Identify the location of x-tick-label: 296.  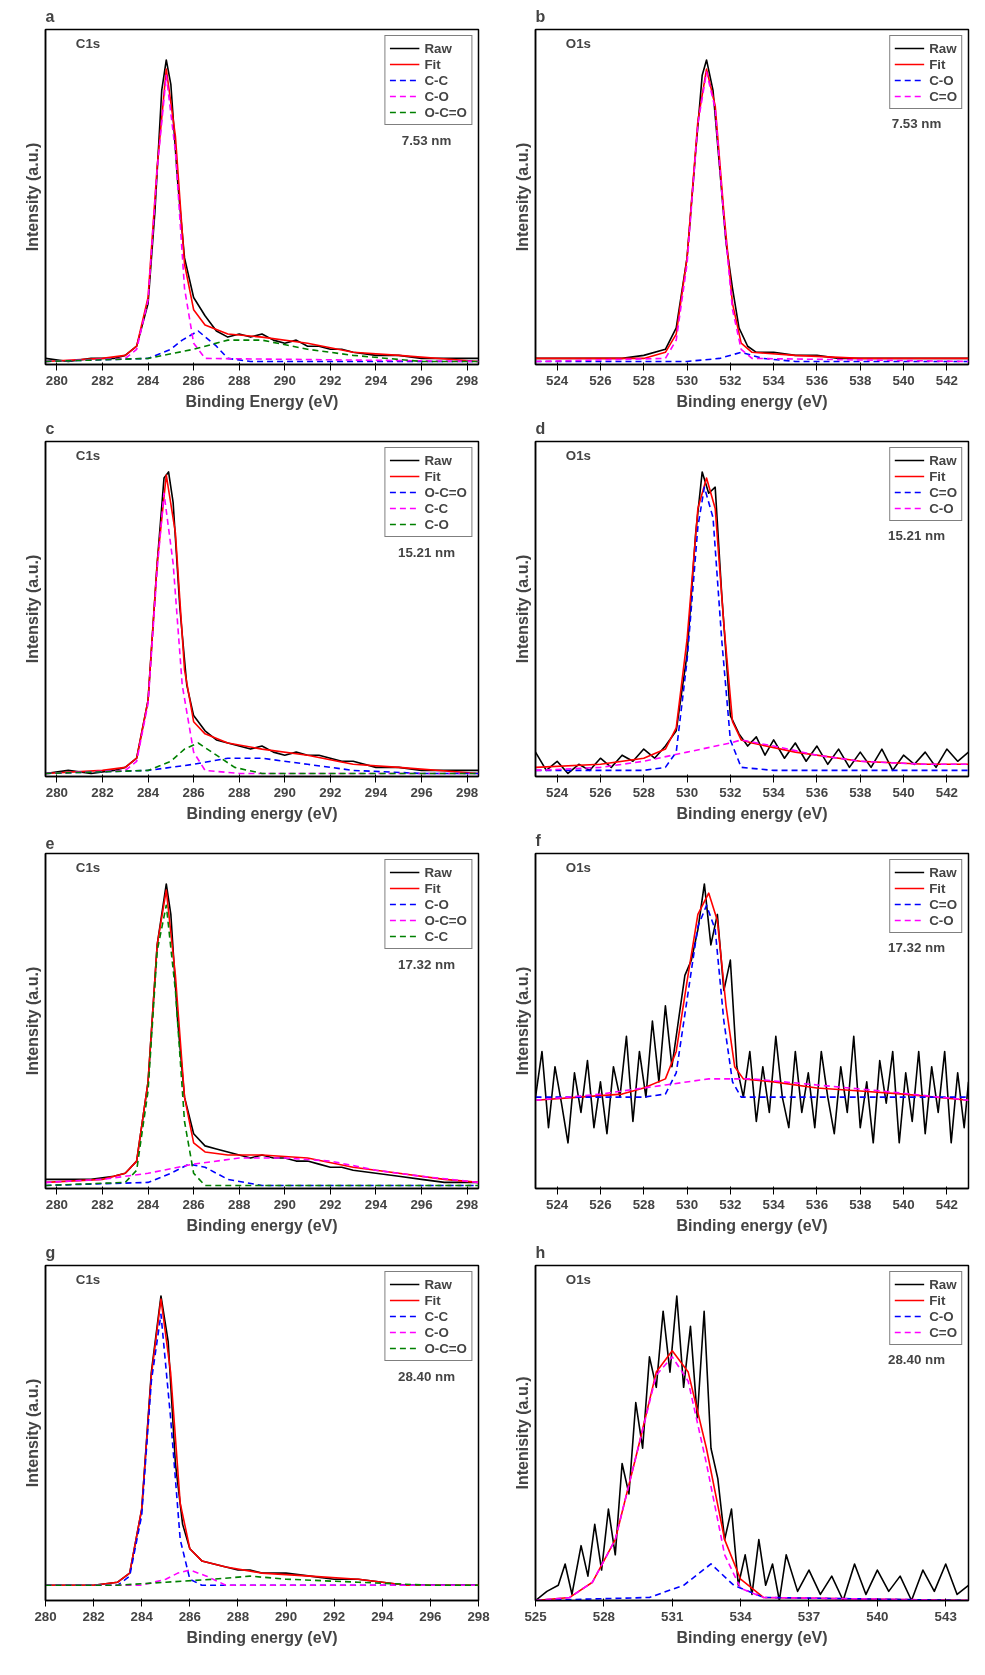
(430, 1616).